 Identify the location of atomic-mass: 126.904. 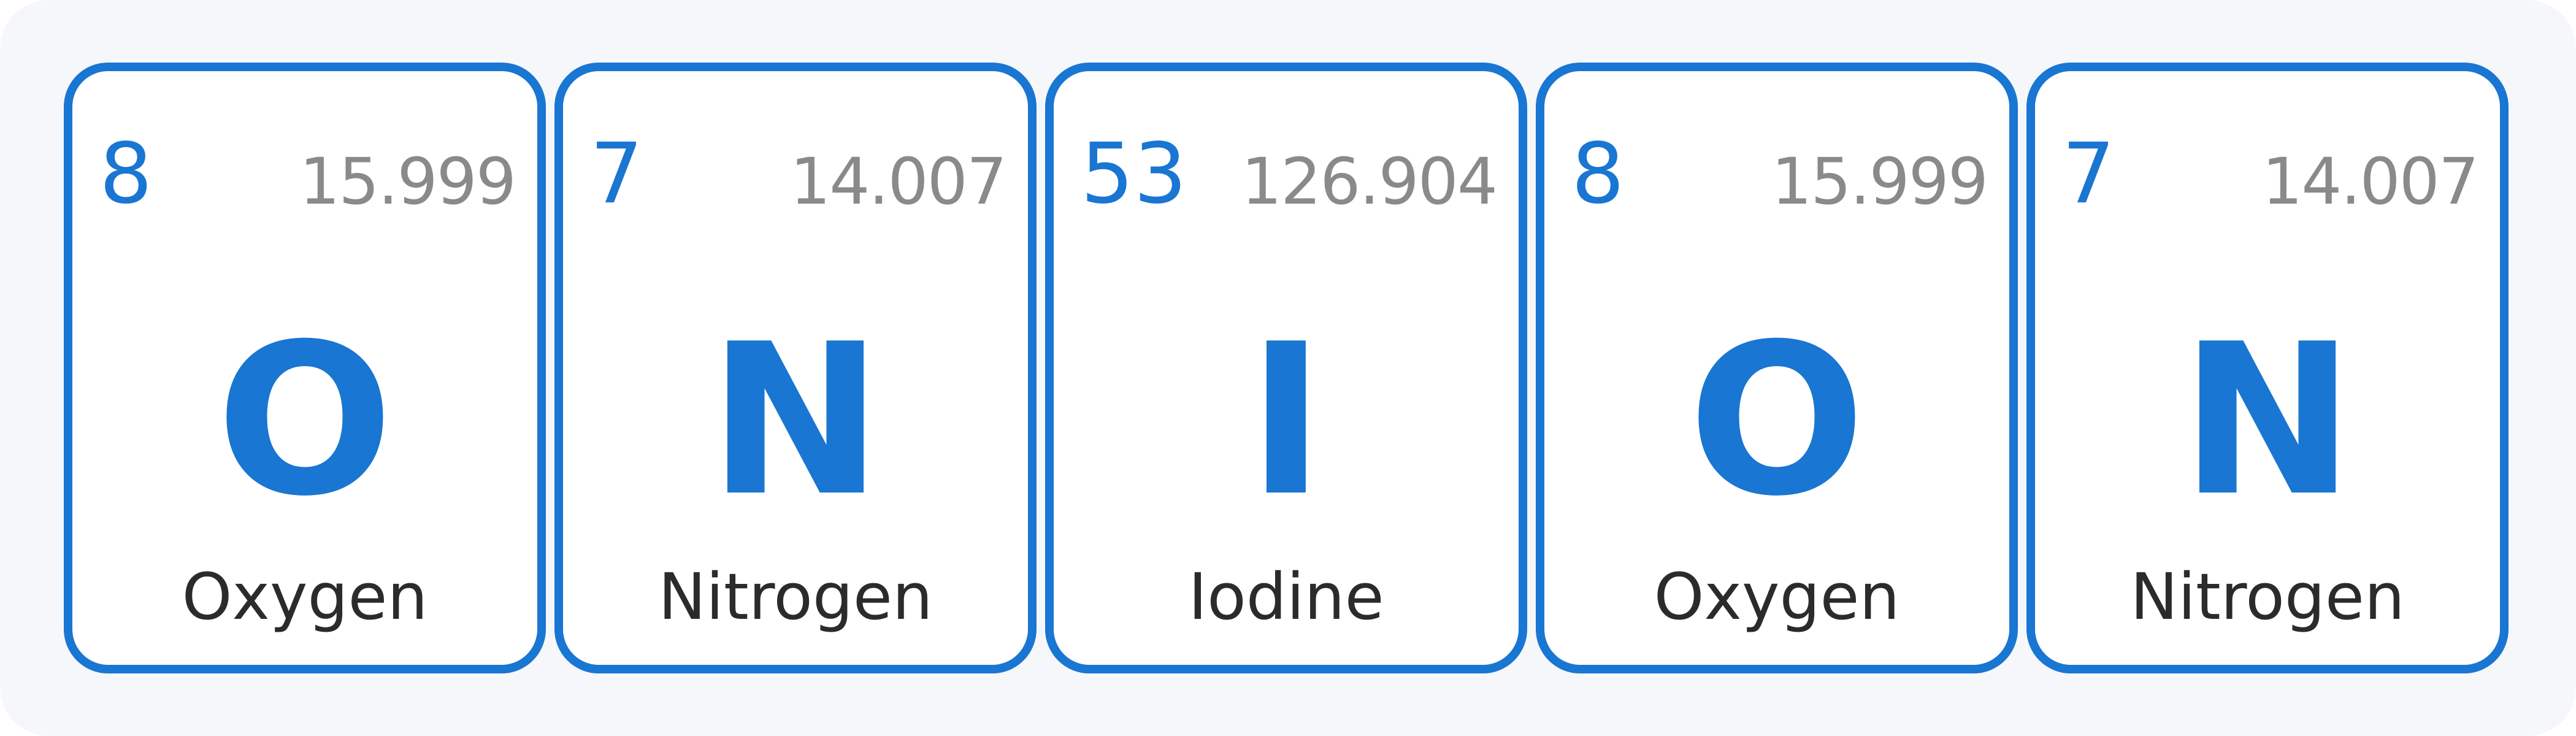
(1369, 181).